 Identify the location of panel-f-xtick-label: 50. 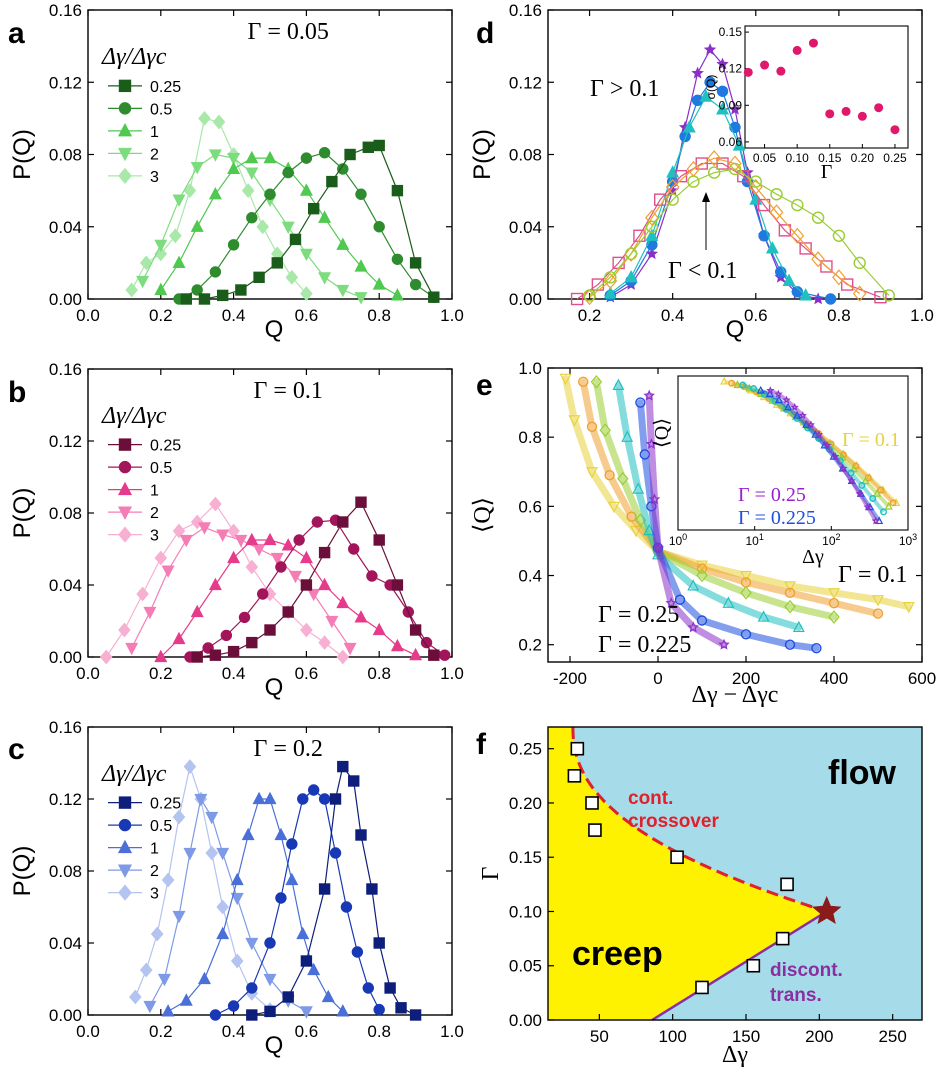
(599, 1036).